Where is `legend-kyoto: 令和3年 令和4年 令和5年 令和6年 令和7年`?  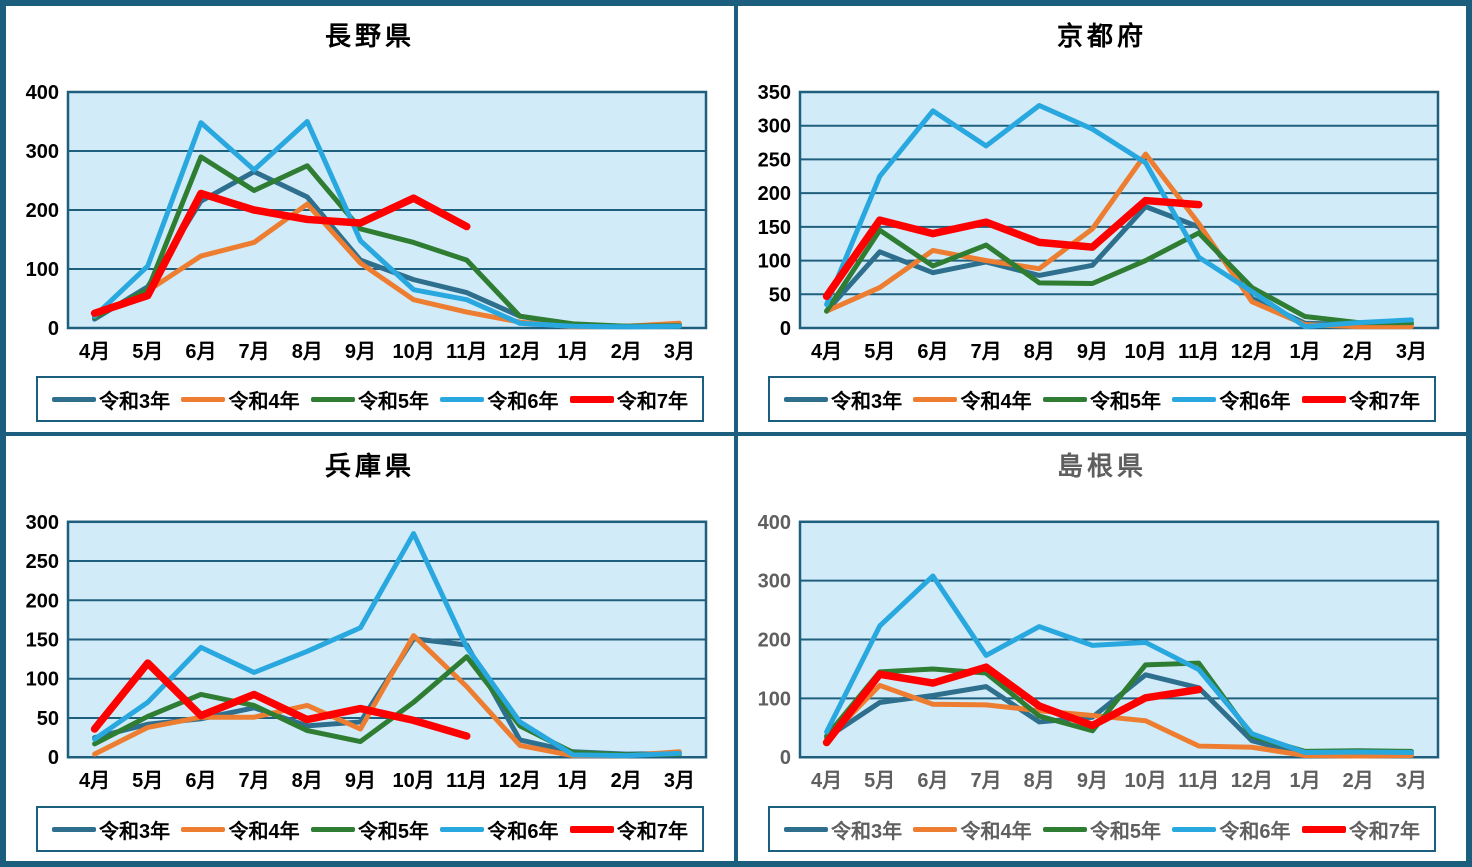
legend-kyoto: 令和3年 令和4年 令和5年 令和6年 令和7年 is located at coordinates (1102, 399).